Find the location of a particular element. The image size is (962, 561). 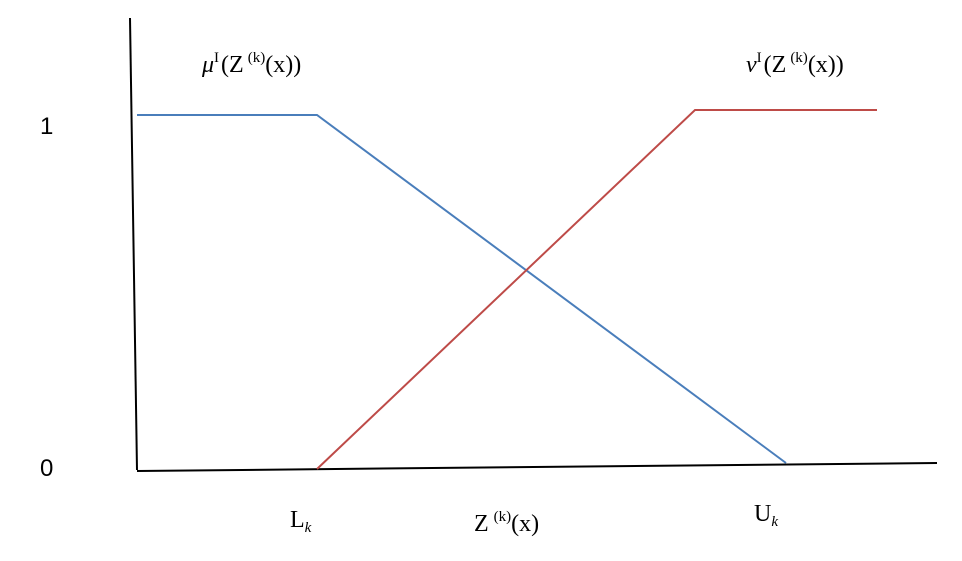

y-label: 1 is located at coordinates (46, 126).